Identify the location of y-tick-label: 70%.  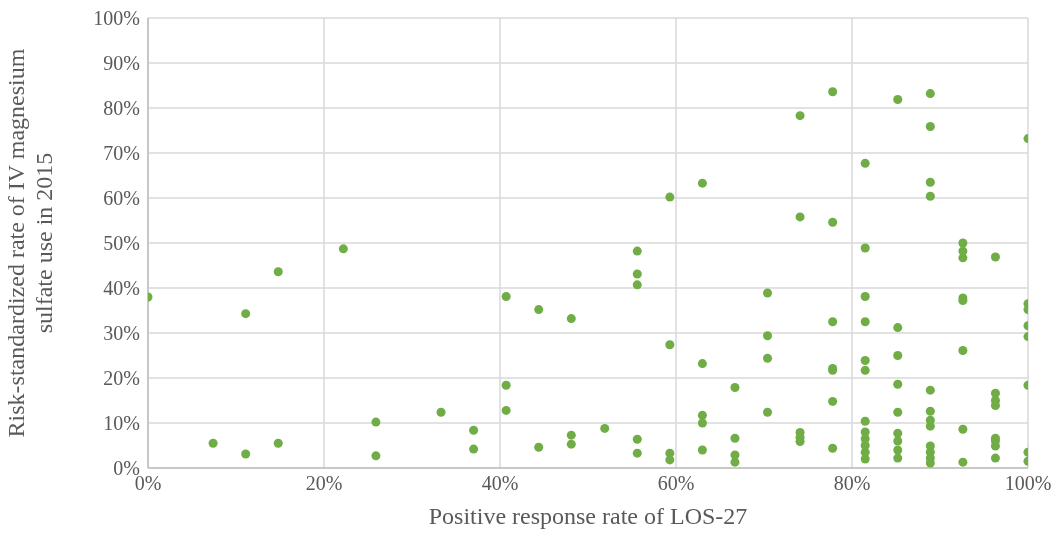
(121, 153).